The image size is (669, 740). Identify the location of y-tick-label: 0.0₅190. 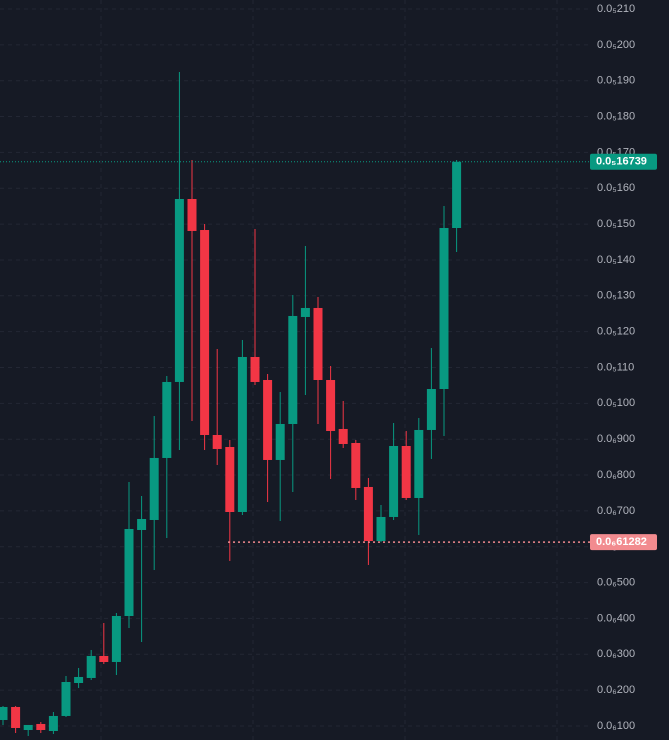
(616, 81).